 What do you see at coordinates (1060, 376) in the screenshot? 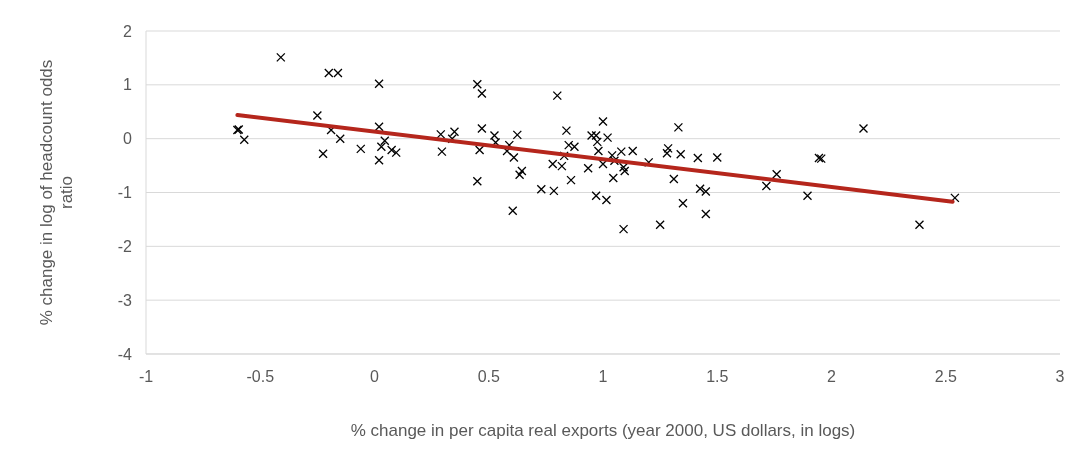
I see `x-tick-label: 3` at bounding box center [1060, 376].